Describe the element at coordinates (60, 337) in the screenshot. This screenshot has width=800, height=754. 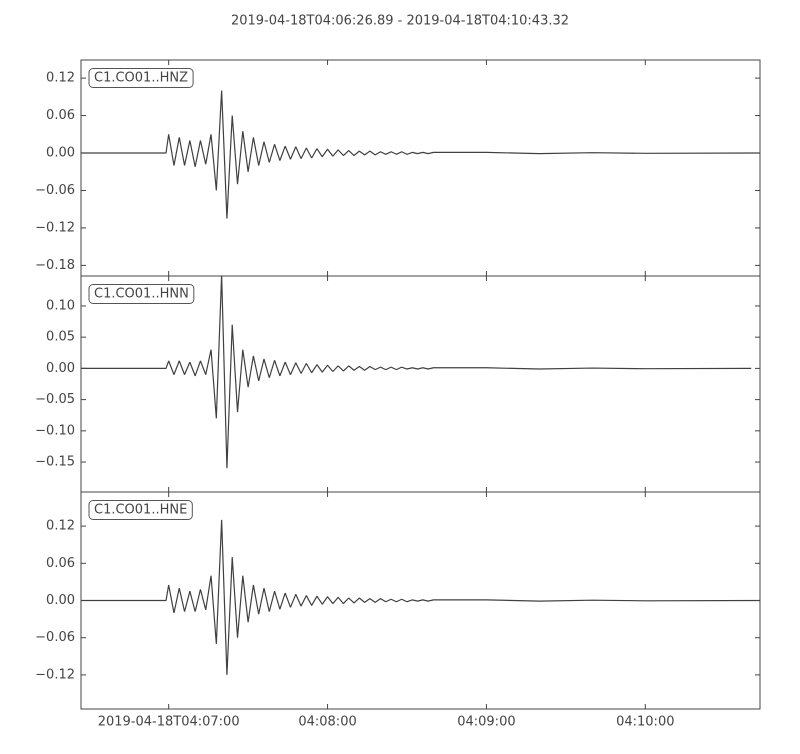
I see `y-tick-label: 0.05` at that location.